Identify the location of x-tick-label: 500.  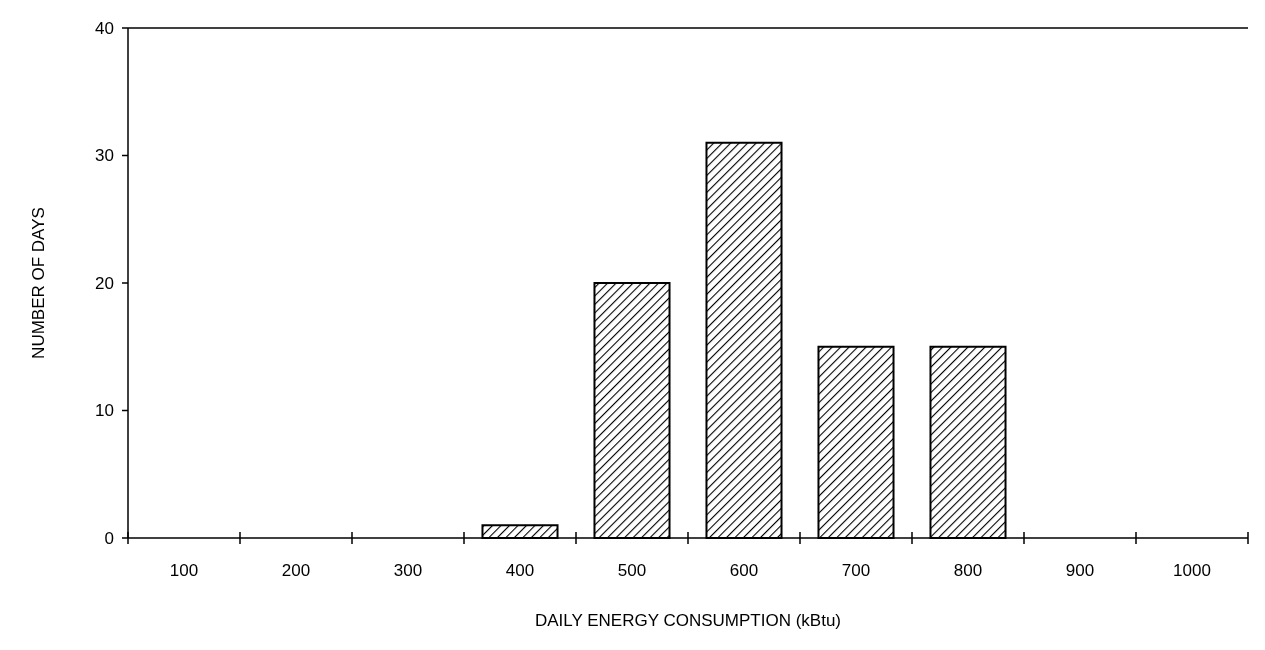
(632, 570).